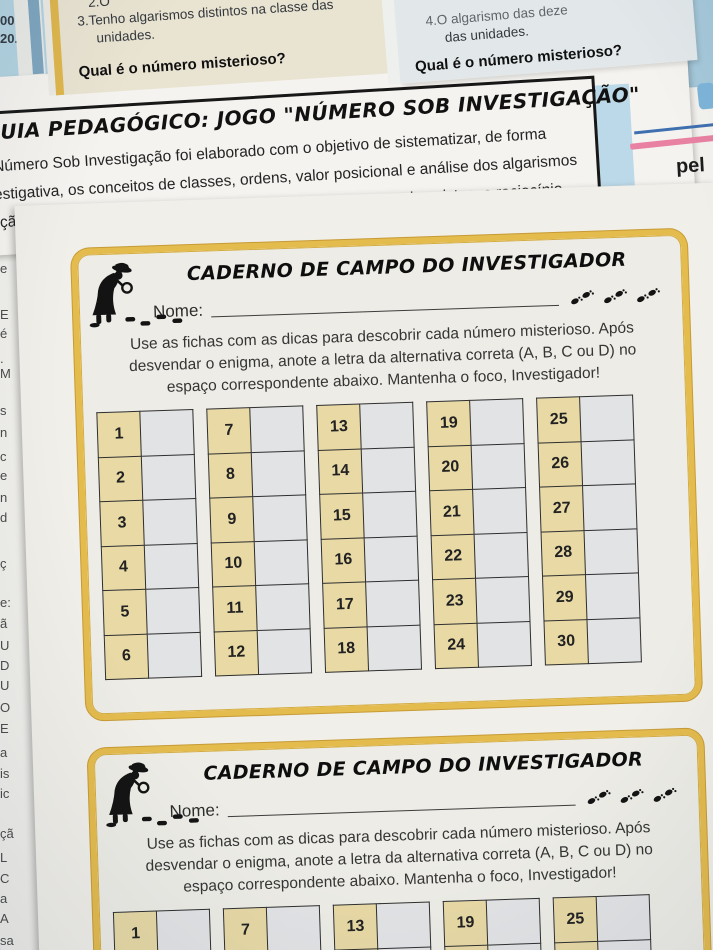 Image resolution: width=713 pixels, height=950 pixels. I want to click on question-number-cell: 29, so click(564, 597).